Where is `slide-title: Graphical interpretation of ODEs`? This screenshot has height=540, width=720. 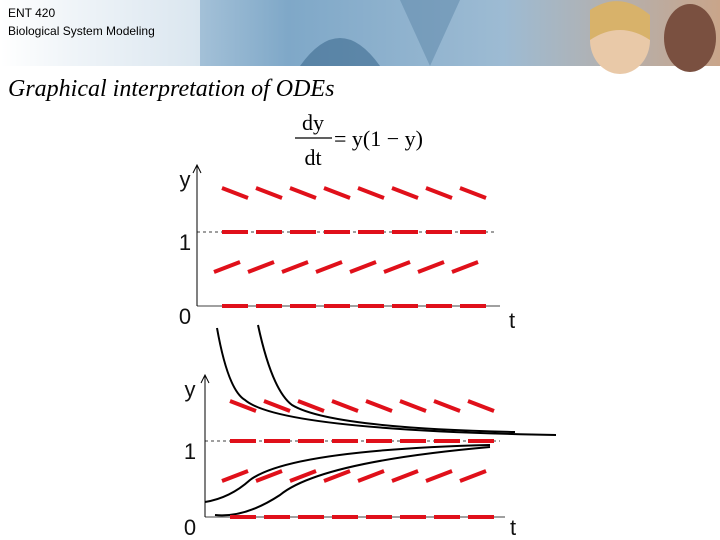 slide-title: Graphical interpretation of ODEs is located at coordinates (171, 89).